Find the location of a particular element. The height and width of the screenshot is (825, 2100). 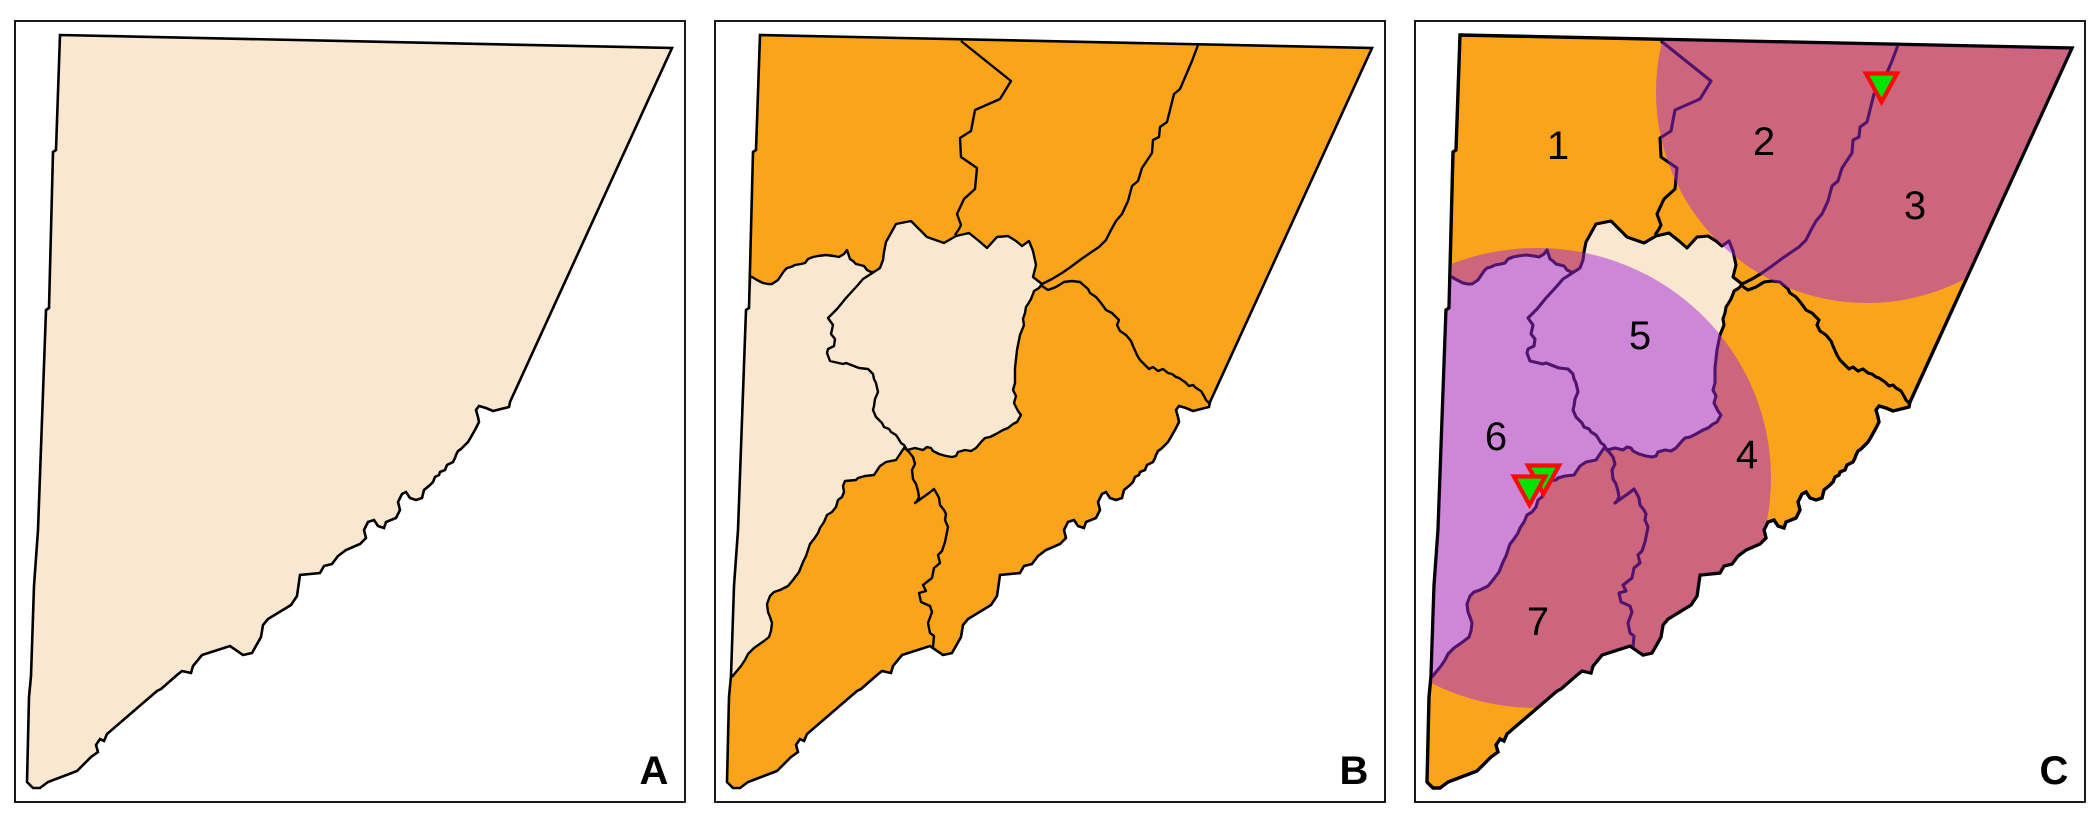

svg-text: 3 is located at coordinates (1915, 206).